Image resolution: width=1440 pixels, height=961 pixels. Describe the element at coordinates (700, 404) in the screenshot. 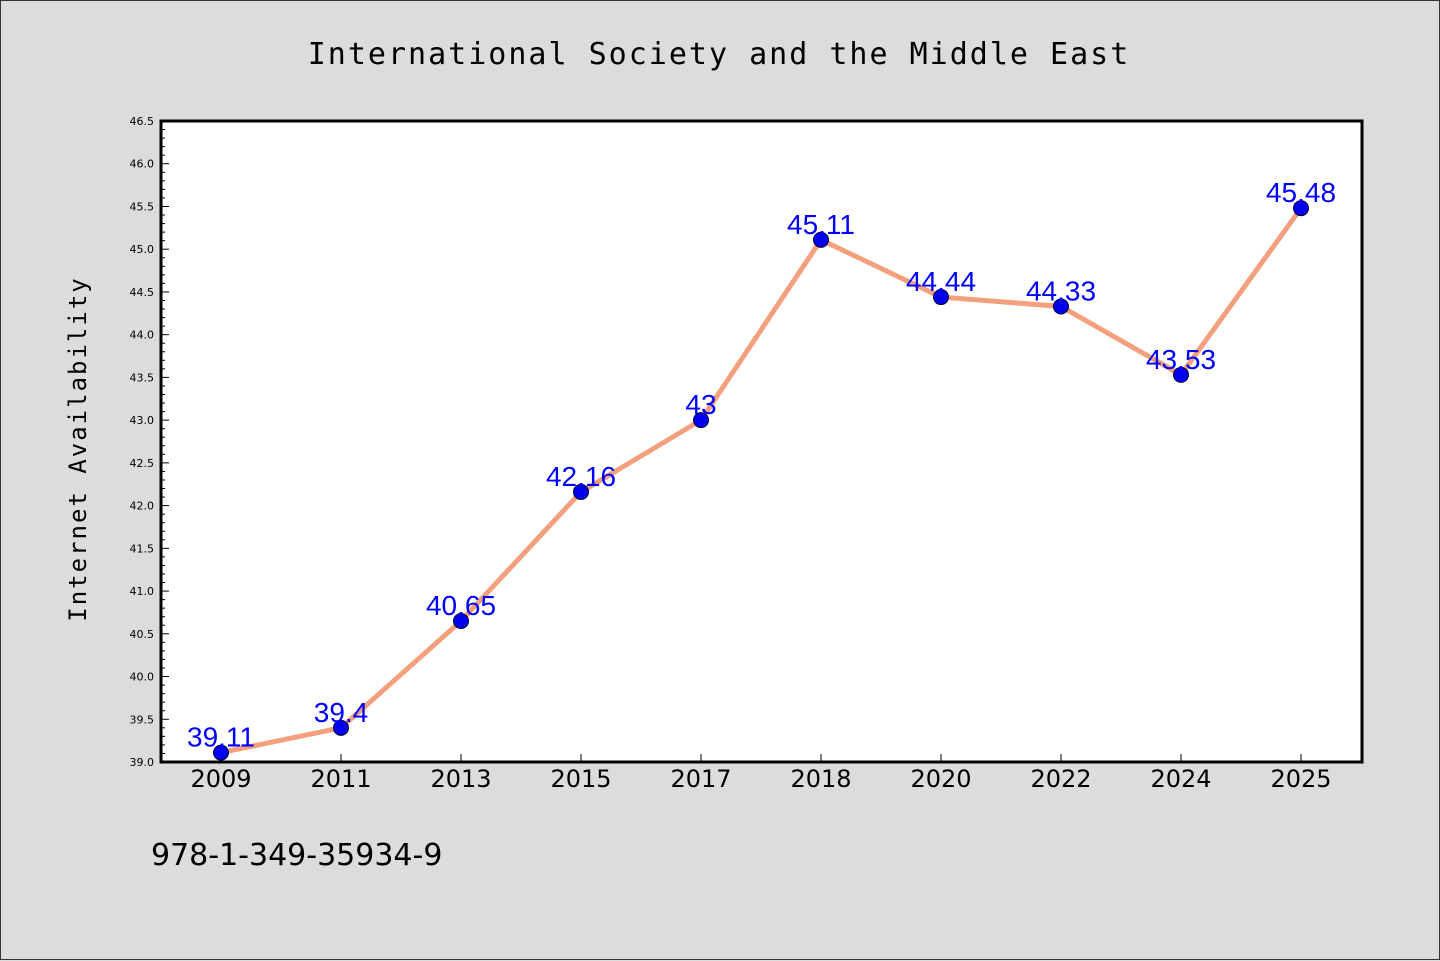

I see `data-label: 43` at that location.